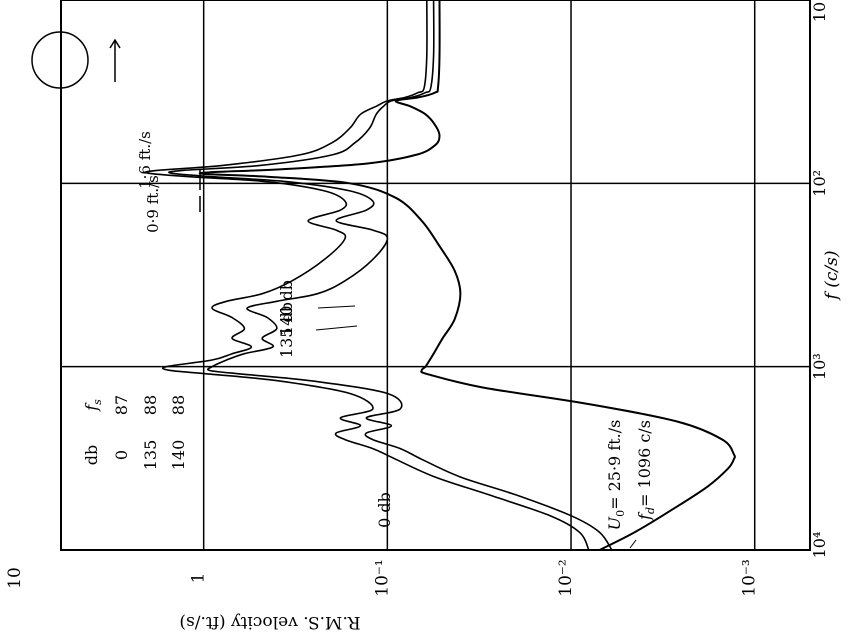 This screenshot has width=859, height=640. What do you see at coordinates (336, 328) in the screenshot?
I see `series-leader-135db` at bounding box center [336, 328].